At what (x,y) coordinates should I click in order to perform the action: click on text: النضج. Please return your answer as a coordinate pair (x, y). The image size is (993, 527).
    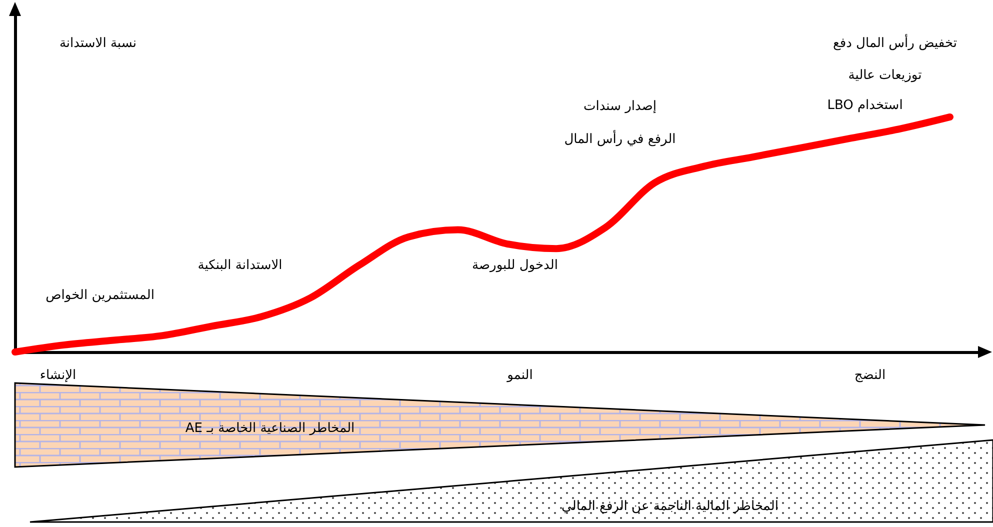
    Looking at the image, I should click on (870, 375).